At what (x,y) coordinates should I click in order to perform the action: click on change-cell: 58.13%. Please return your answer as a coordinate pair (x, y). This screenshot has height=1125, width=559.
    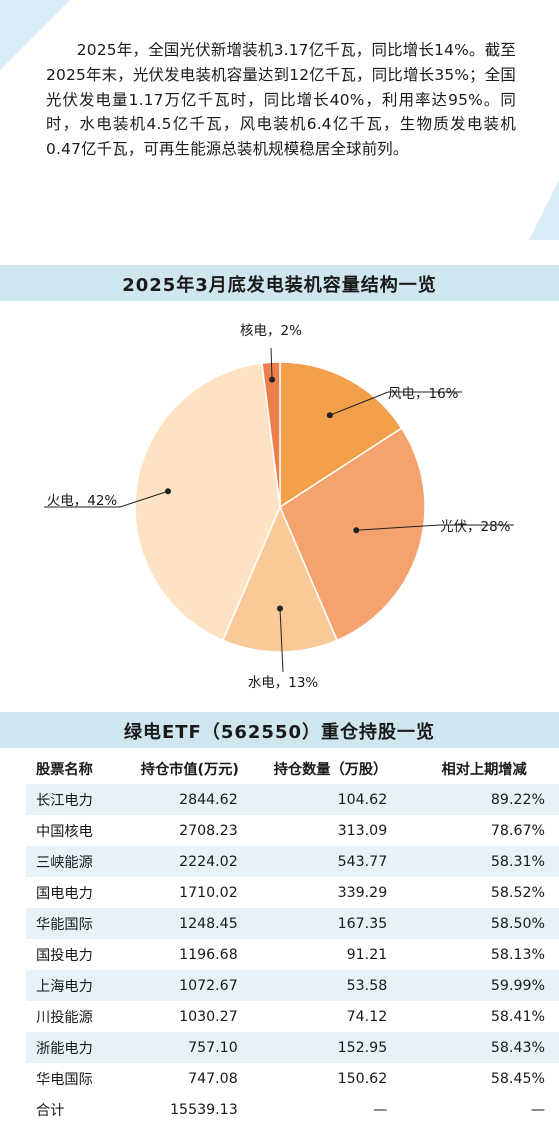
    Looking at the image, I should click on (484, 954).